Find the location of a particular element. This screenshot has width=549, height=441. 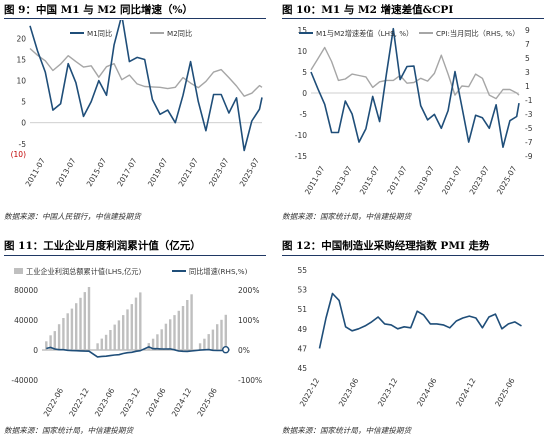

chart9-x-tick-4: 2019-07 is located at coordinates (158, 172).